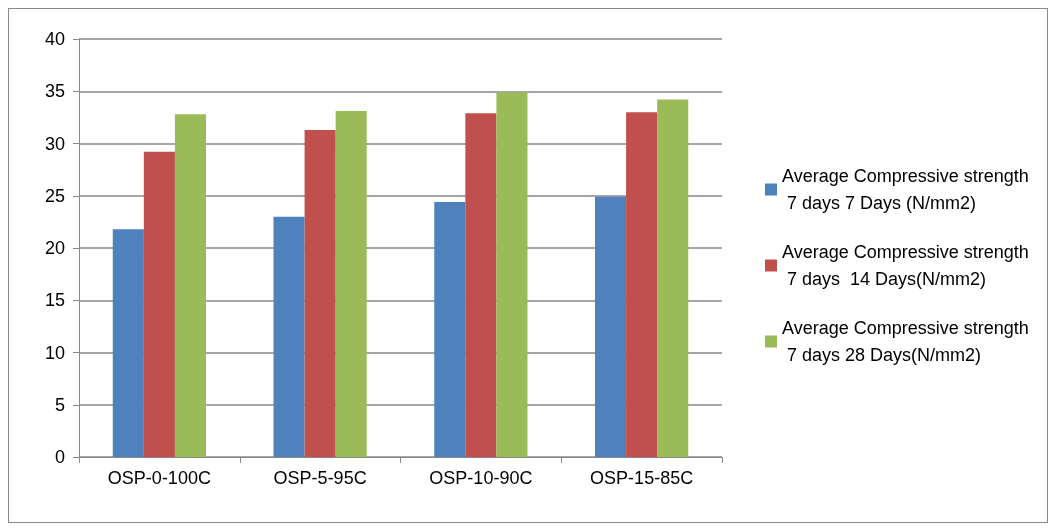 Image resolution: width=1057 pixels, height=531 pixels. I want to click on legend-label: Average Compressive strength 7 days 14 Days(N/mm2), so click(905, 265).